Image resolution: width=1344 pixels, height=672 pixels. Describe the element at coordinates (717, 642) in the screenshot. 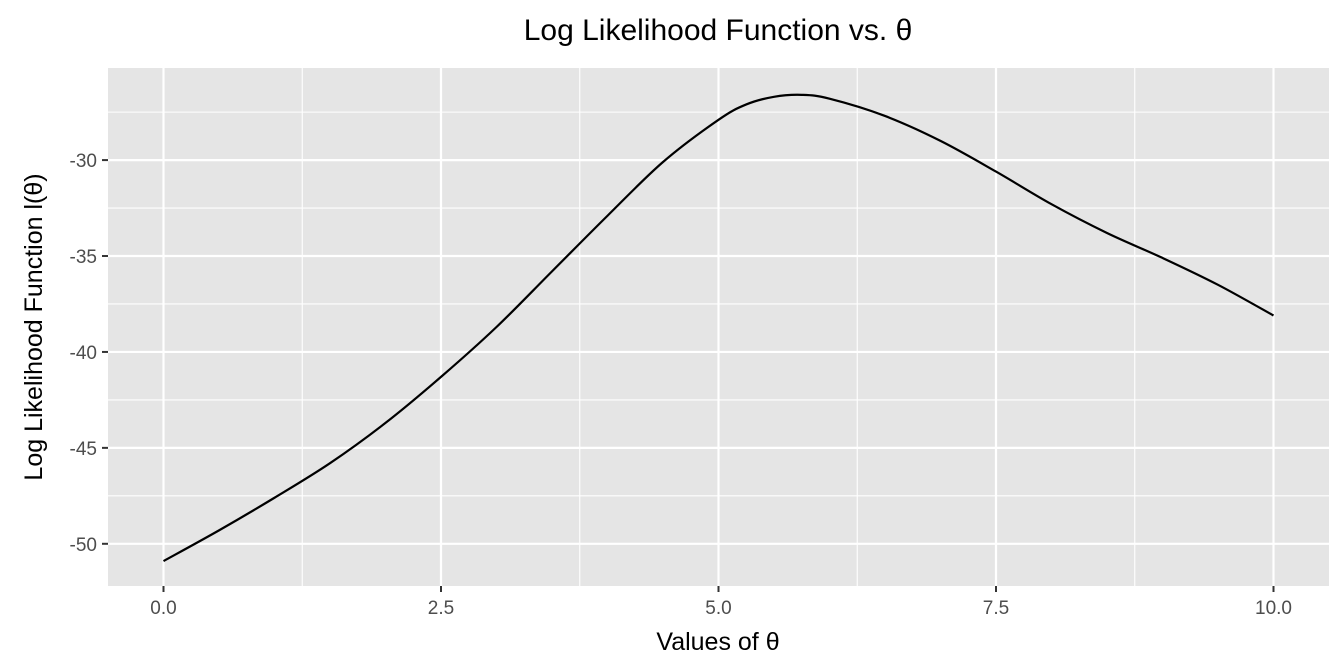

I see `x-axis-title: Values of θ` at that location.